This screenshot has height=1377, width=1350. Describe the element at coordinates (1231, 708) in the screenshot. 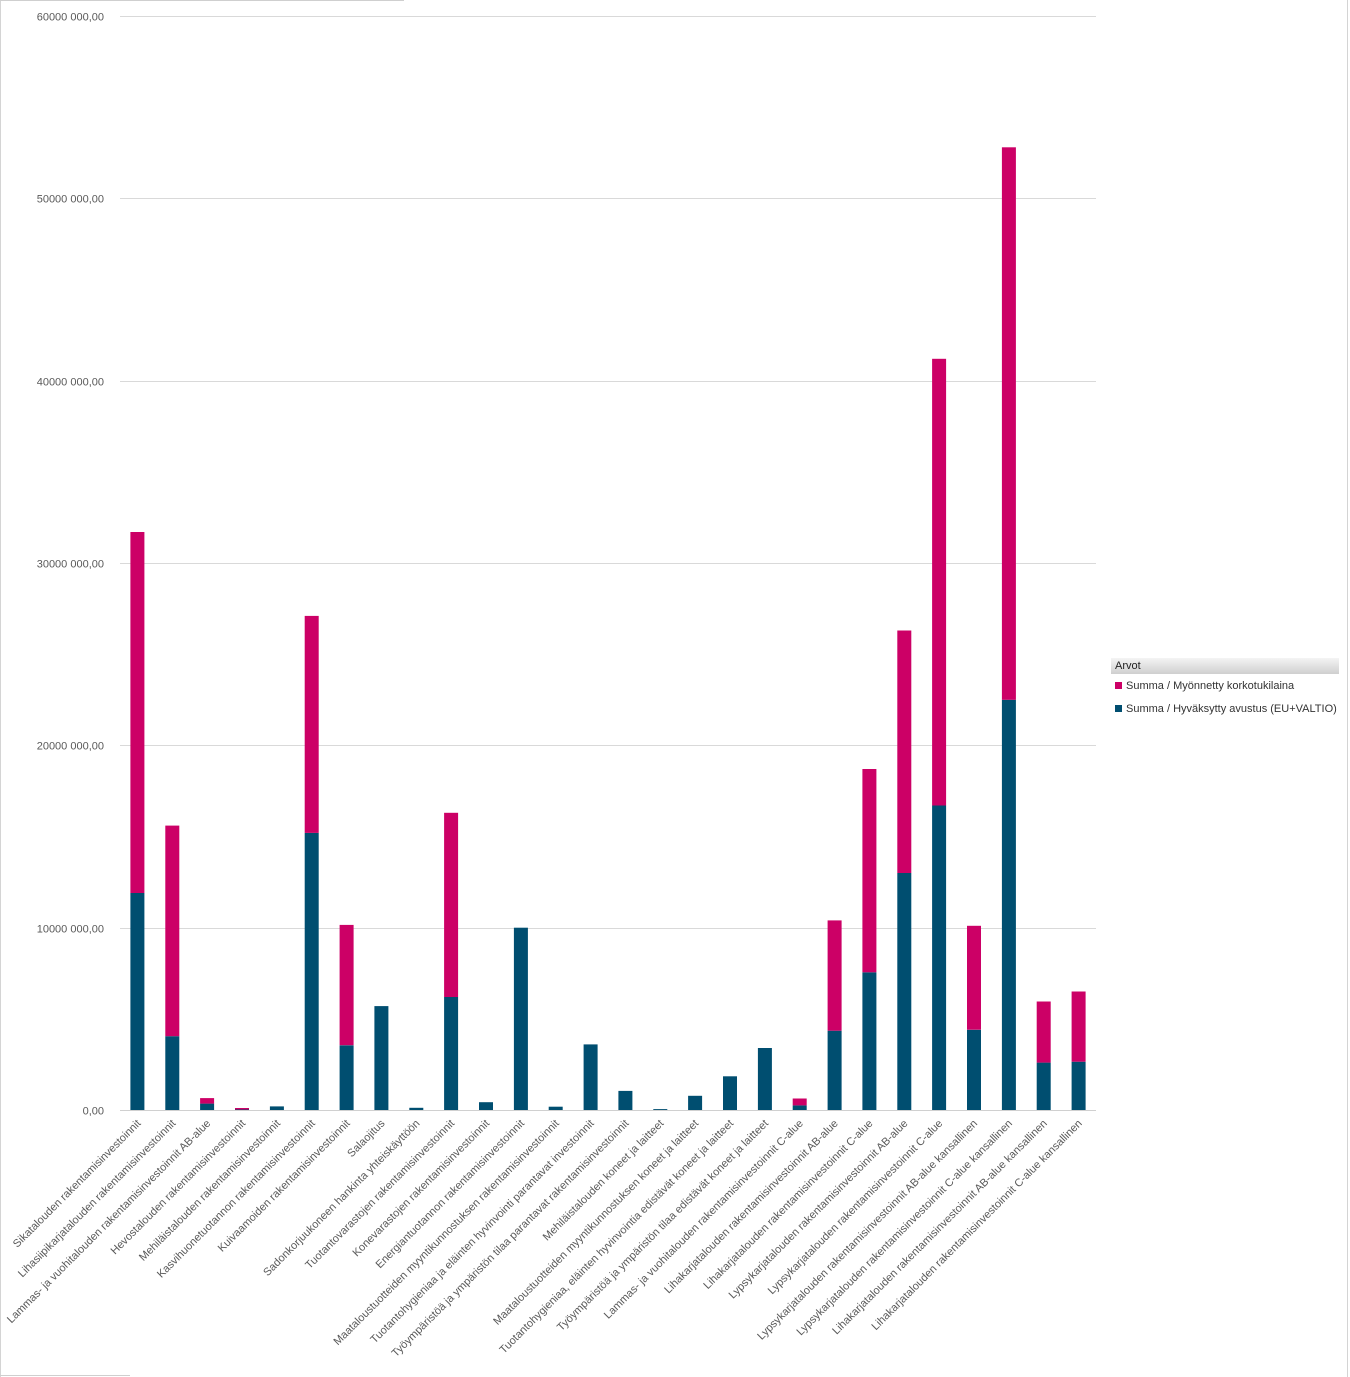

I see `legend-label: Summa / Hyväksytty avustus (EU+VALTIO)` at that location.